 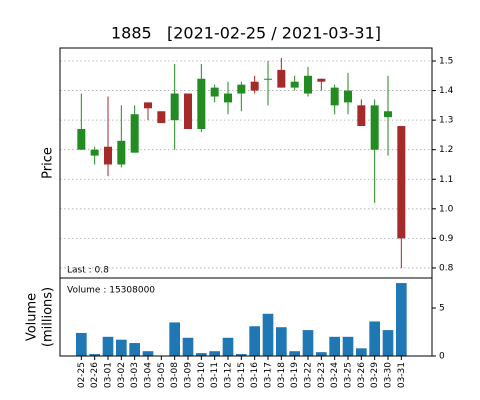 I want to click on x-tick-label: 03-31, so click(x=402, y=375).